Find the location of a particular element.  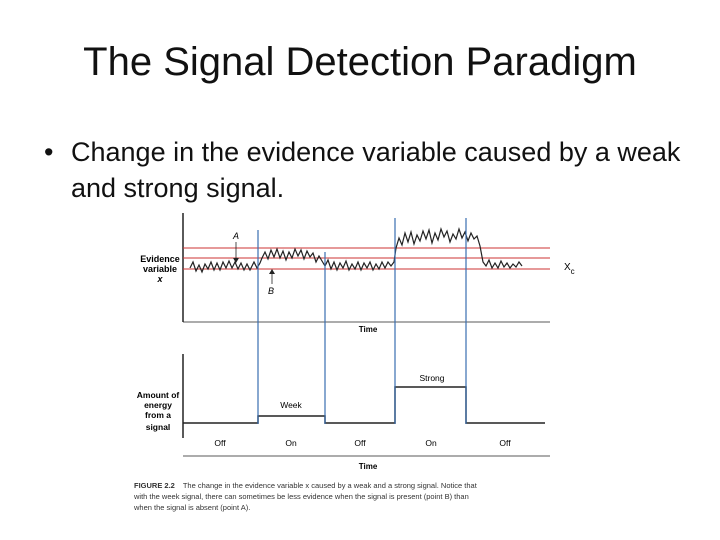

point-b-marker: B is located at coordinates (271, 282).